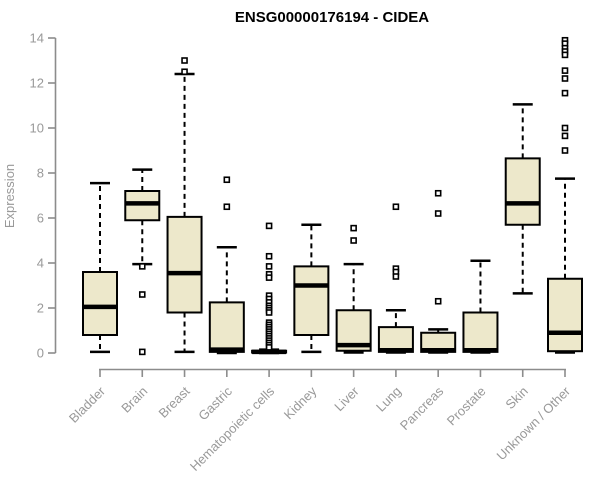 This screenshot has height=500, width=600. I want to click on box-kidney, so click(311, 288).